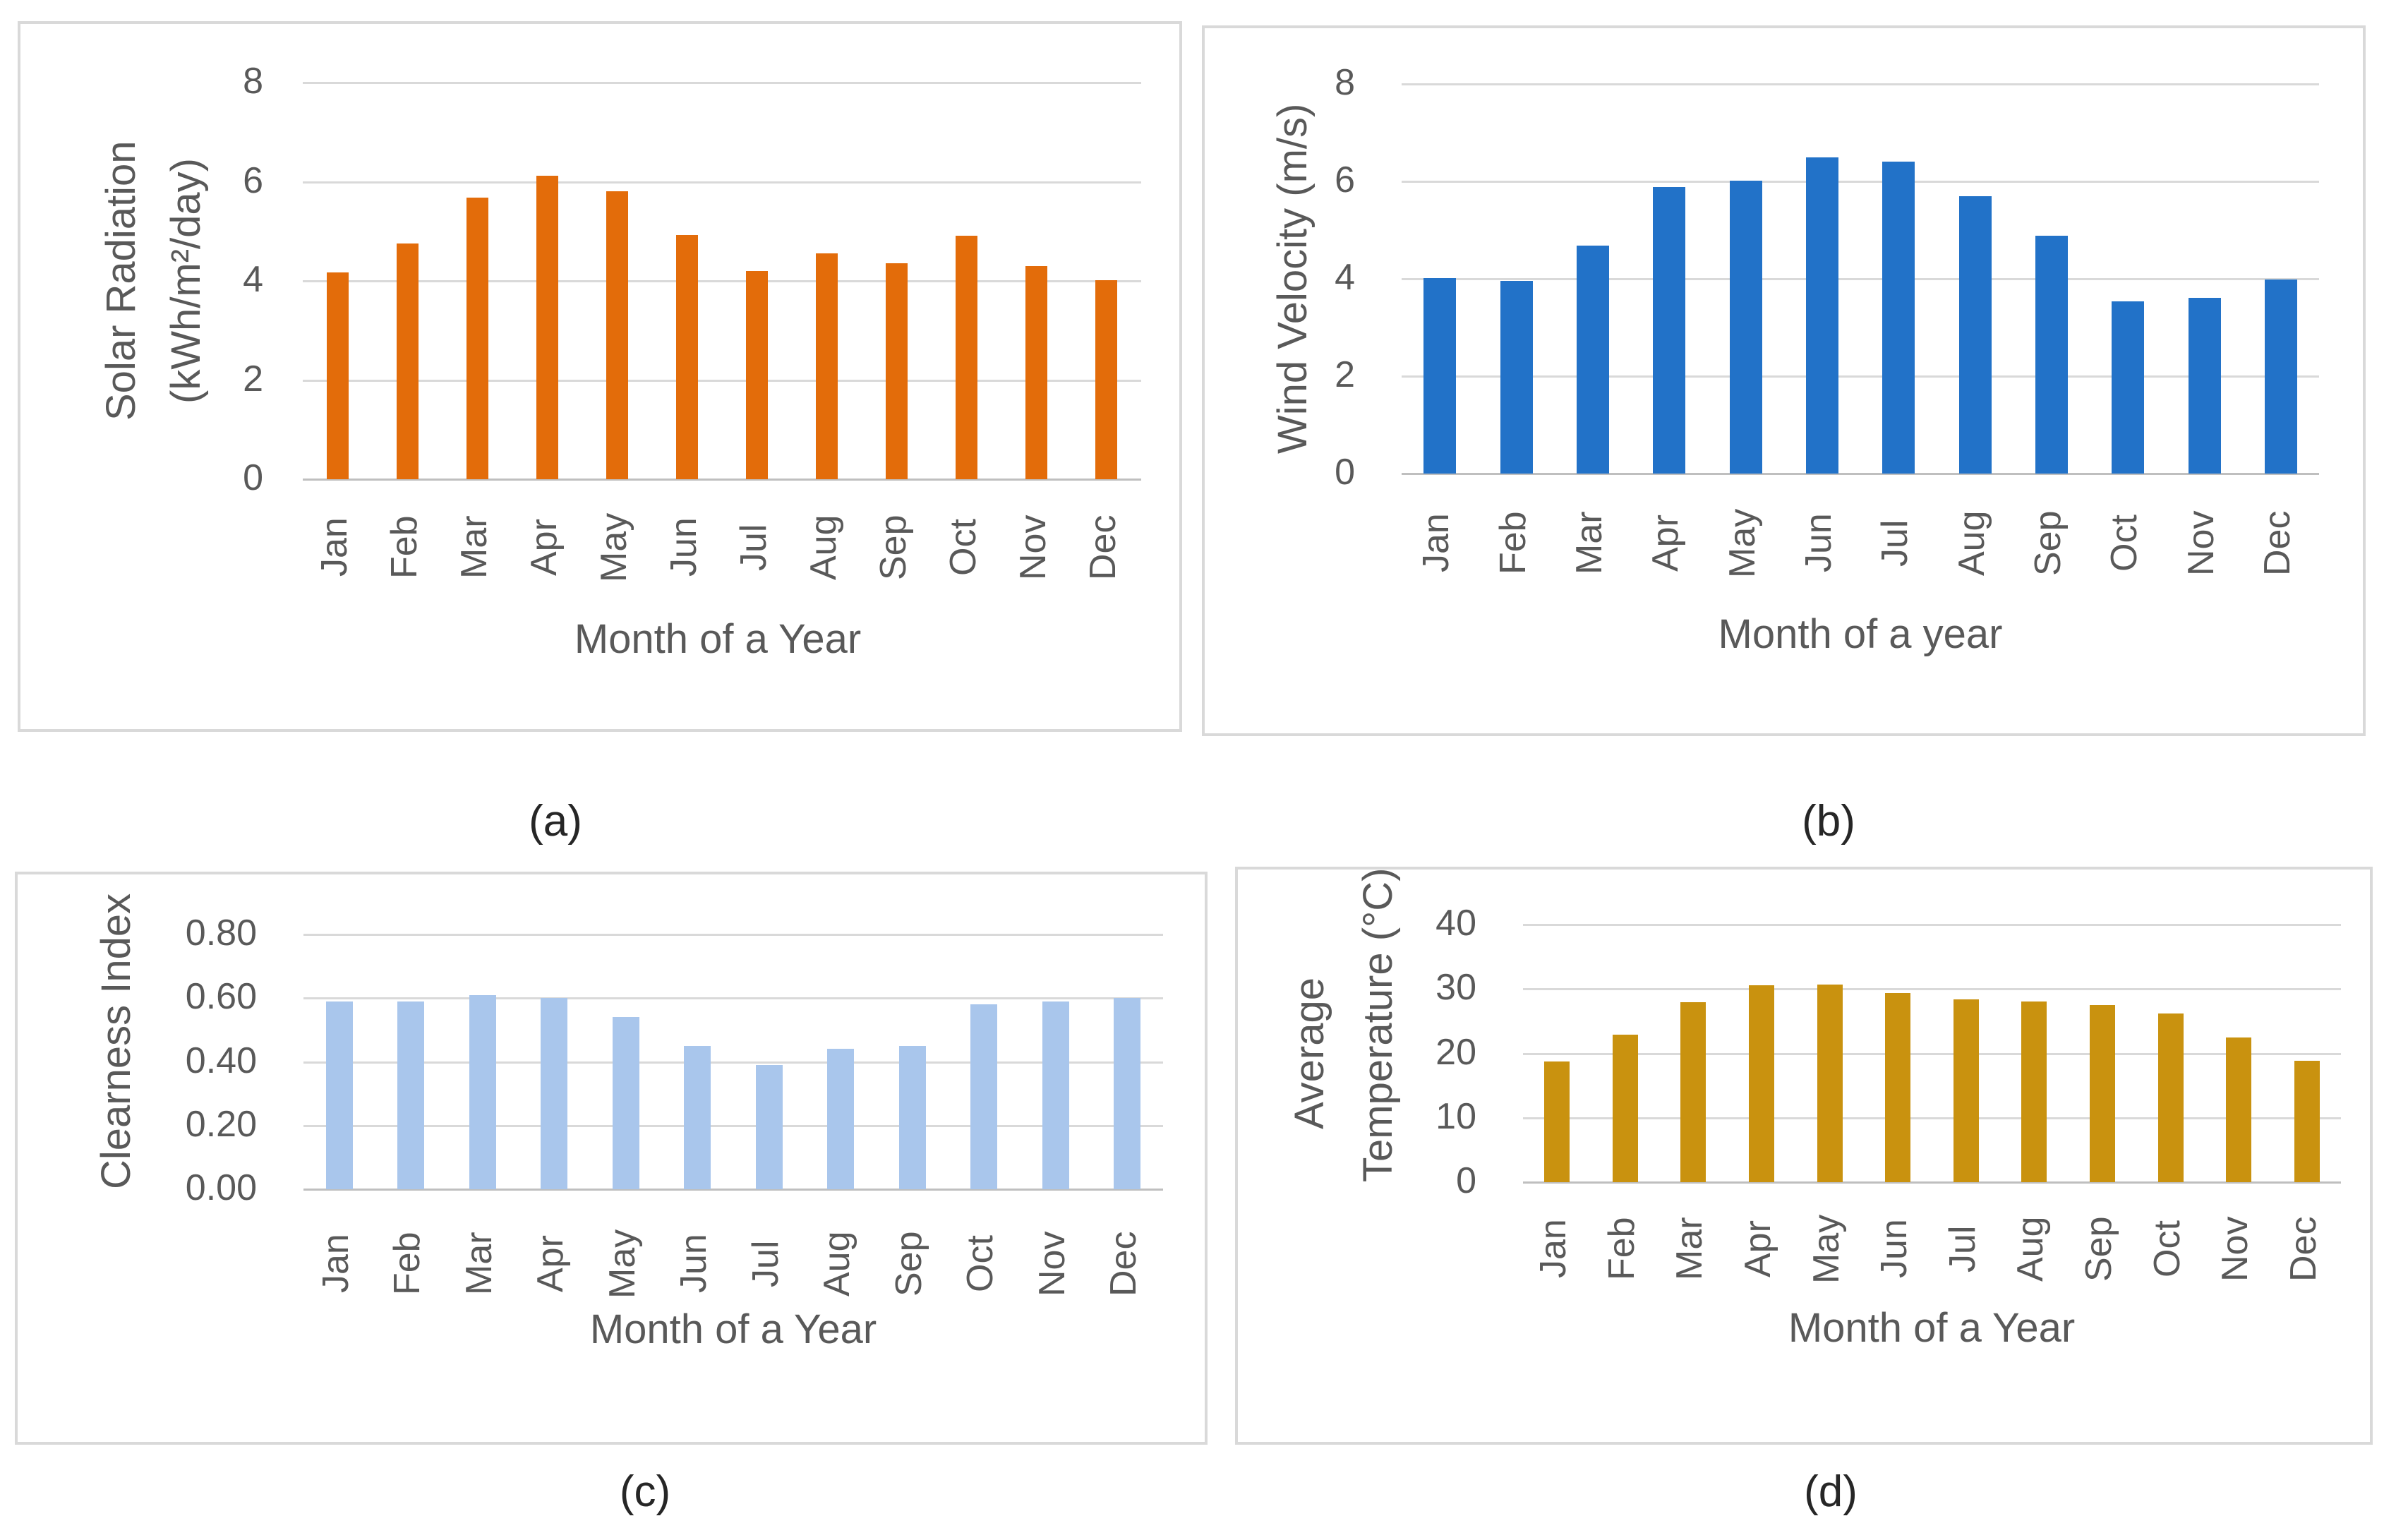 The image size is (2396, 1540). Describe the element at coordinates (645, 1491) in the screenshot. I see `caption-c: (c)` at that location.